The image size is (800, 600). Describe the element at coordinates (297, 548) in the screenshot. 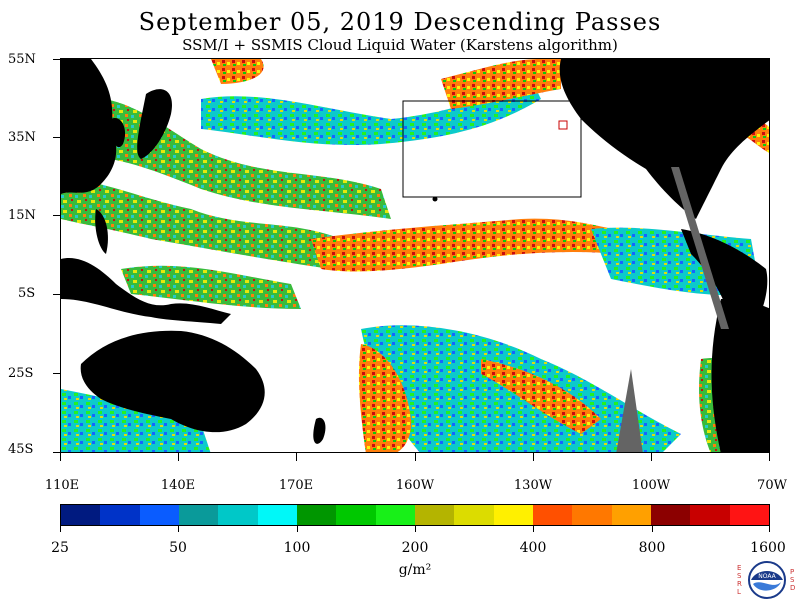

I see `colorbar-label: 100` at that location.